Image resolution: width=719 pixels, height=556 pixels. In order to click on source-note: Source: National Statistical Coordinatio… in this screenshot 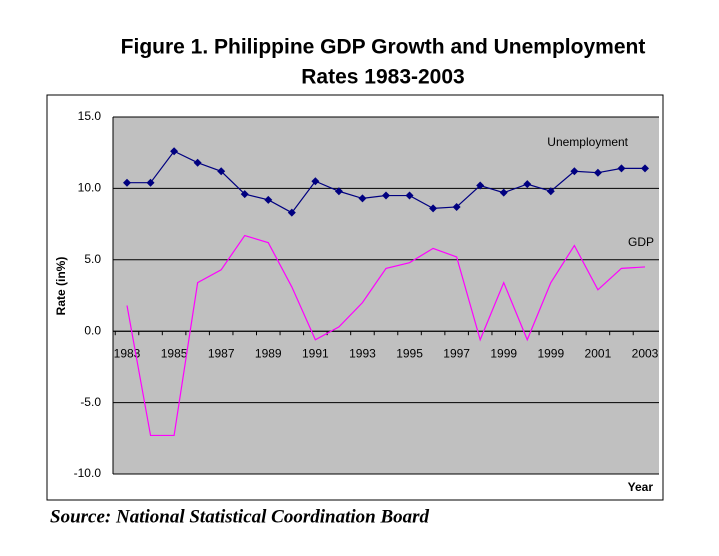, I will do `click(240, 516)`.